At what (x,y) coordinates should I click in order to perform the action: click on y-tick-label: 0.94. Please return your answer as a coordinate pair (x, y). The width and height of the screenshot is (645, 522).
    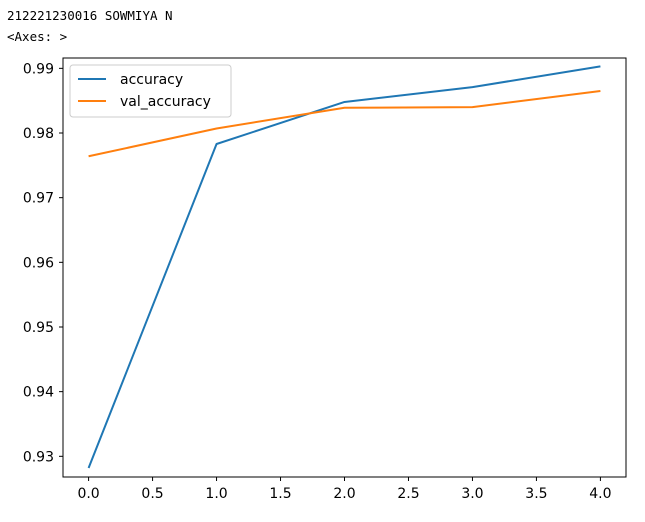
    Looking at the image, I should click on (38, 393).